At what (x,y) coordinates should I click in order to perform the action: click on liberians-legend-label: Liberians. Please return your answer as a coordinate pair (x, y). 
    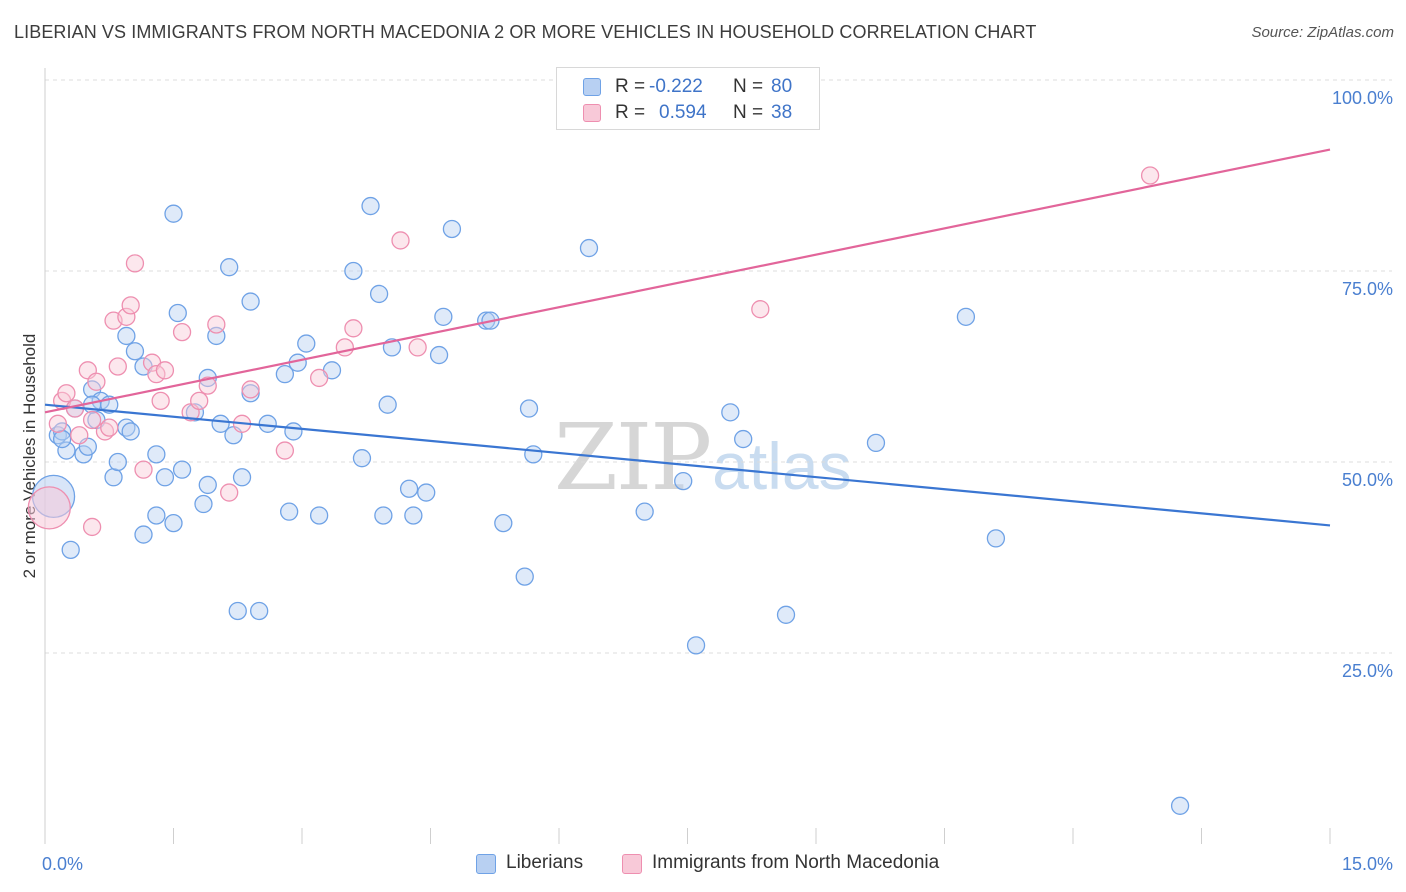
    Looking at the image, I should click on (545, 862).